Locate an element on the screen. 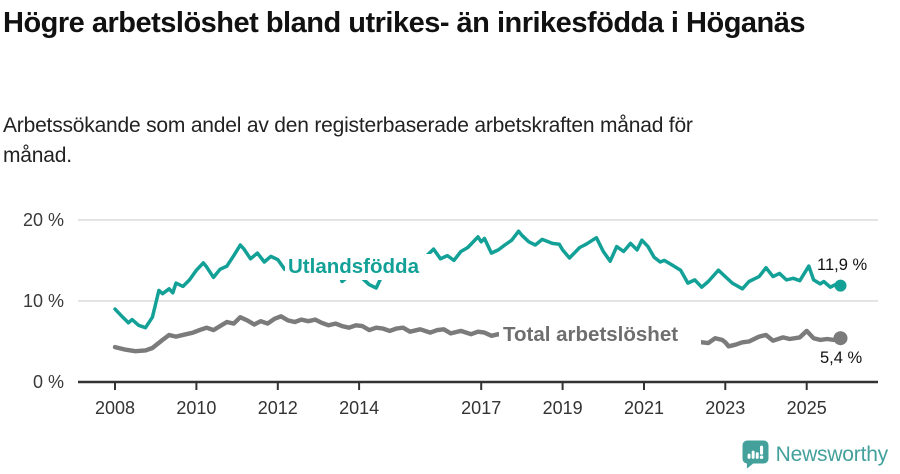 This screenshot has height=474, width=900. series-end-value: 5,4 % is located at coordinates (841, 358).